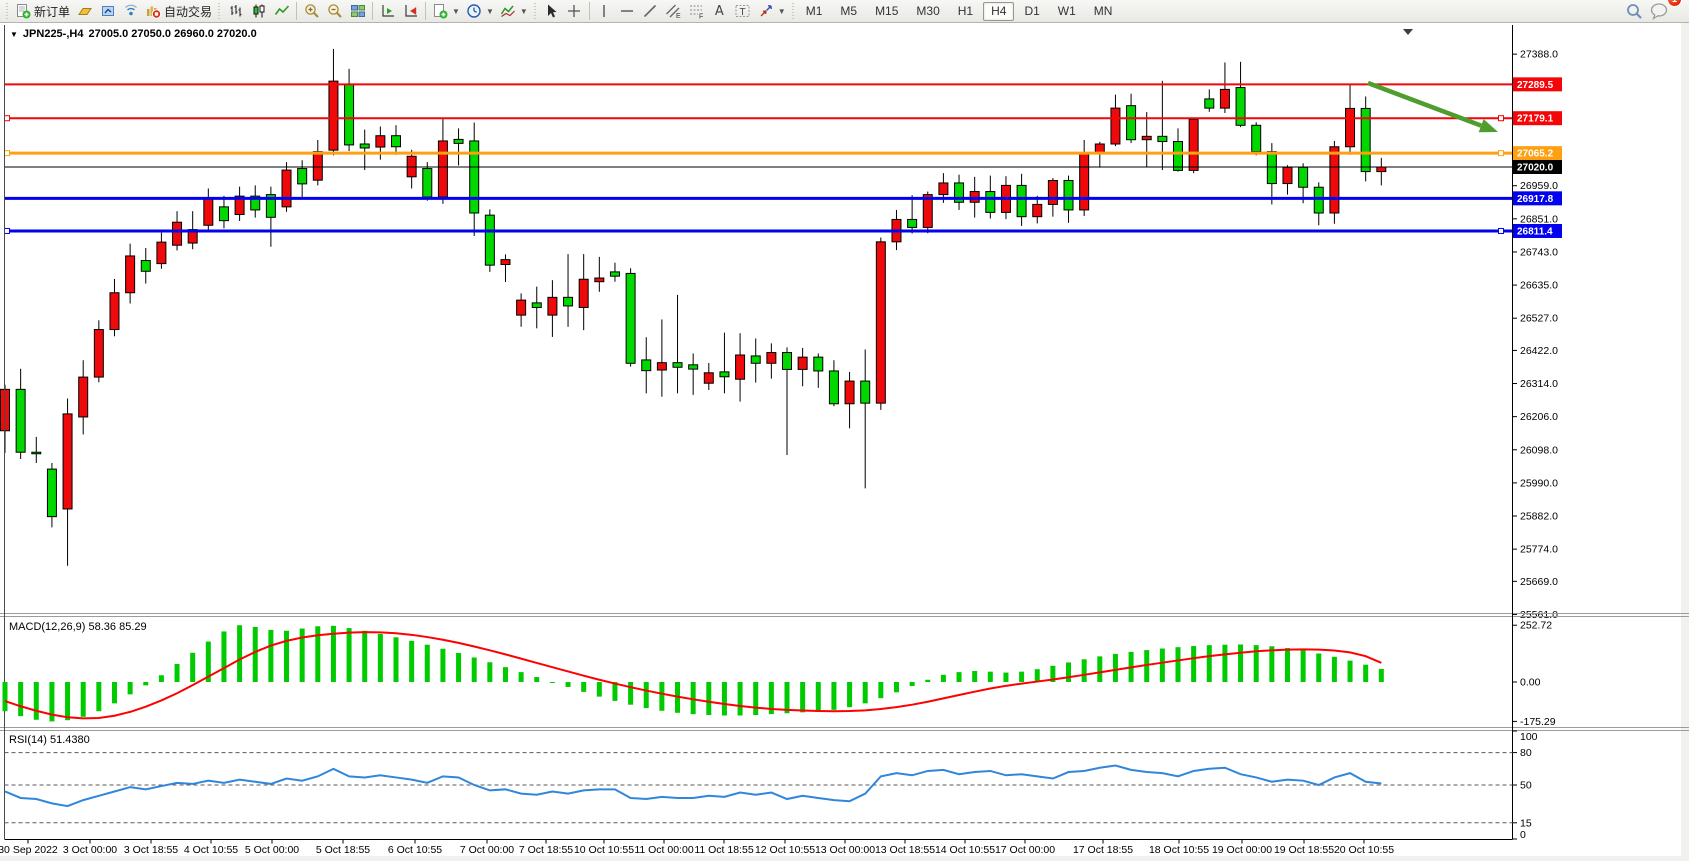  I want to click on notification-badge: 1, so click(1674, 3).